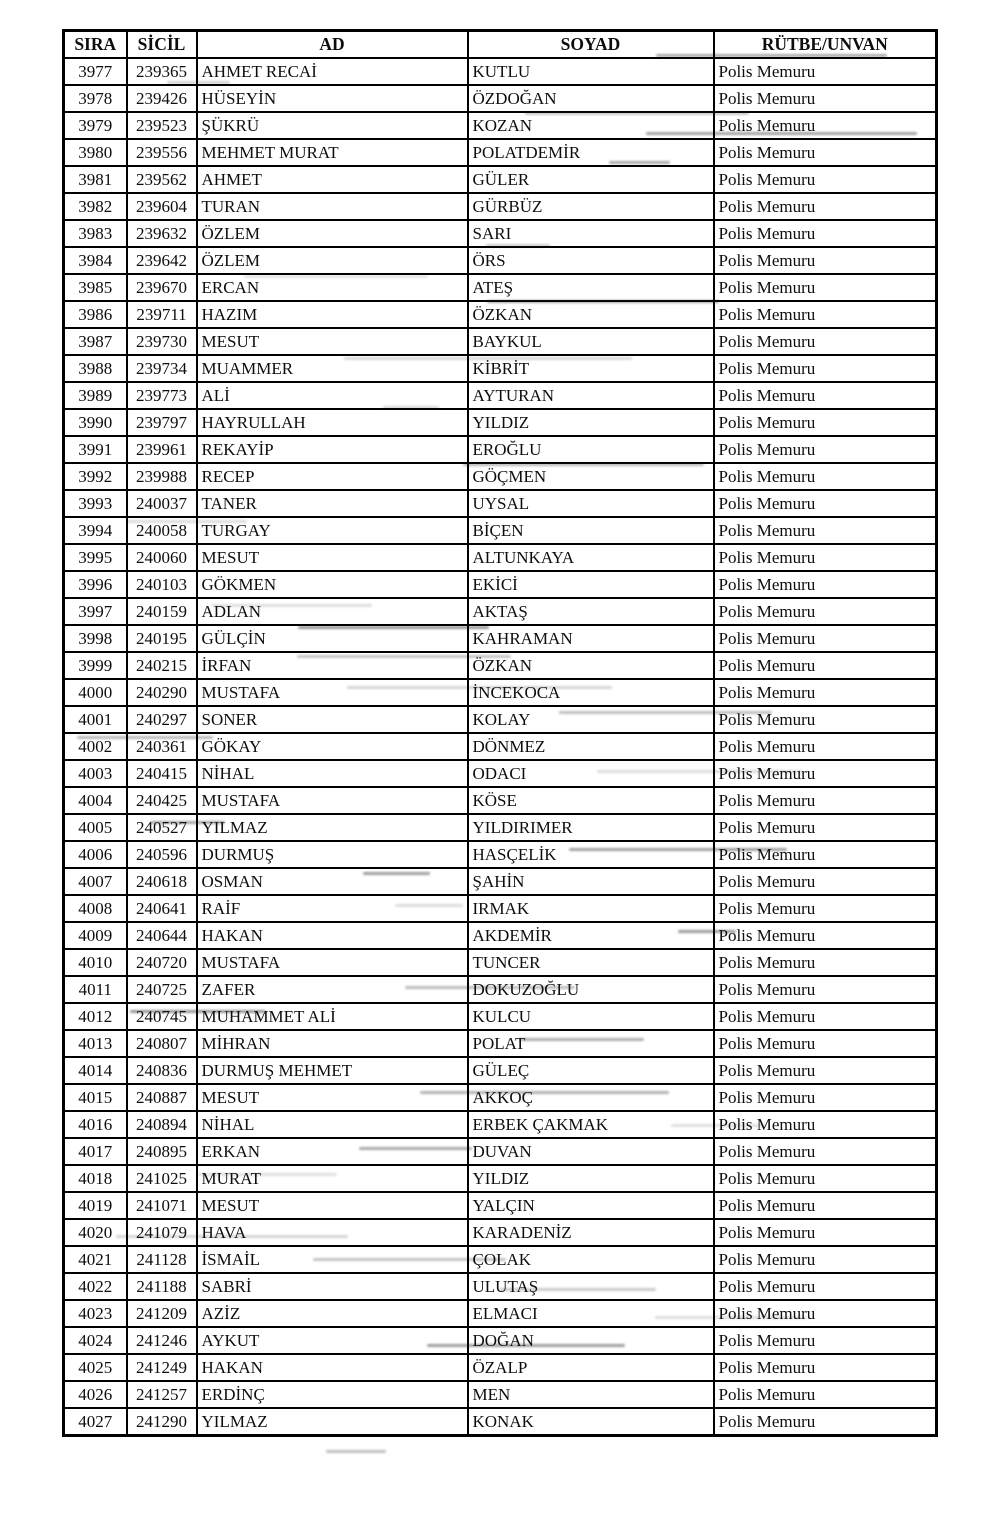 Image resolution: width=1000 pixels, height=1531 pixels. What do you see at coordinates (161, 557) in the screenshot?
I see `cell-sicil: 240060` at bounding box center [161, 557].